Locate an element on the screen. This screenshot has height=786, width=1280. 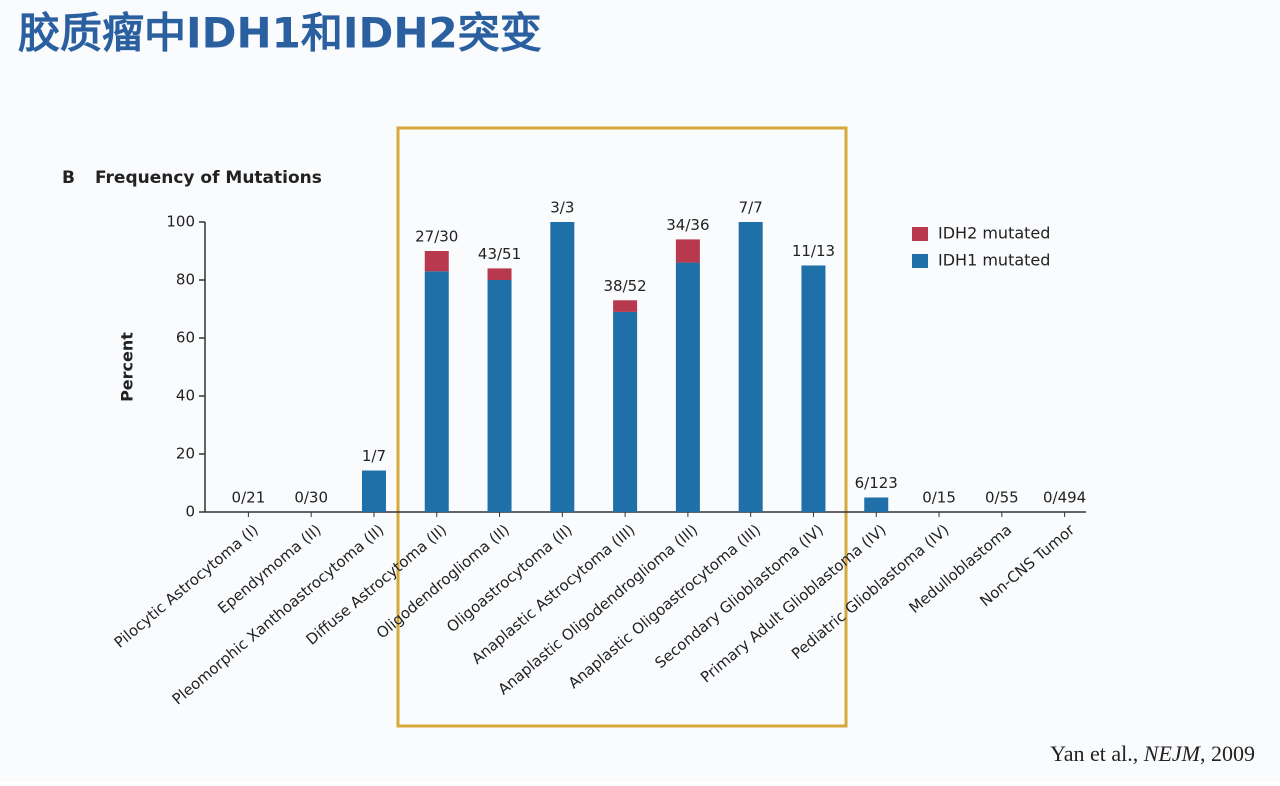
citation-year: , 2009 is located at coordinates (1227, 753).